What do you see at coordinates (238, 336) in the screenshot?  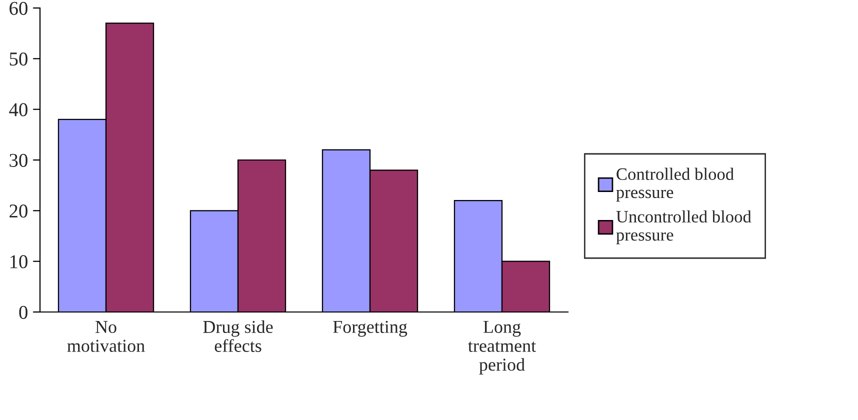 I see `x-tick-label: Drug side effects` at bounding box center [238, 336].